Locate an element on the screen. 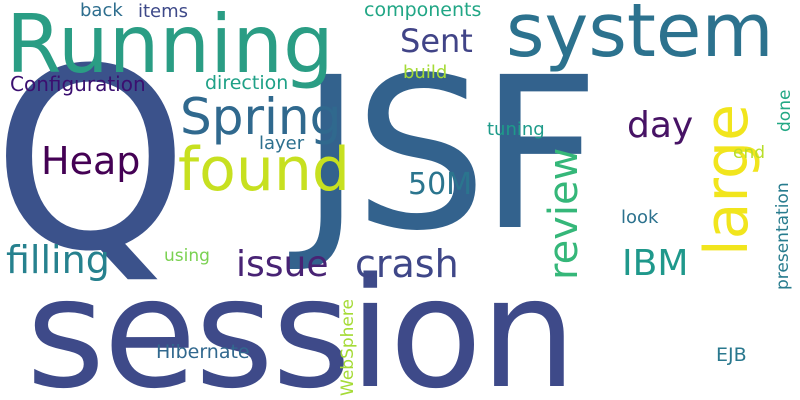 This screenshot has height=400, width=800. word-websphere: WebSphere is located at coordinates (348, 347).